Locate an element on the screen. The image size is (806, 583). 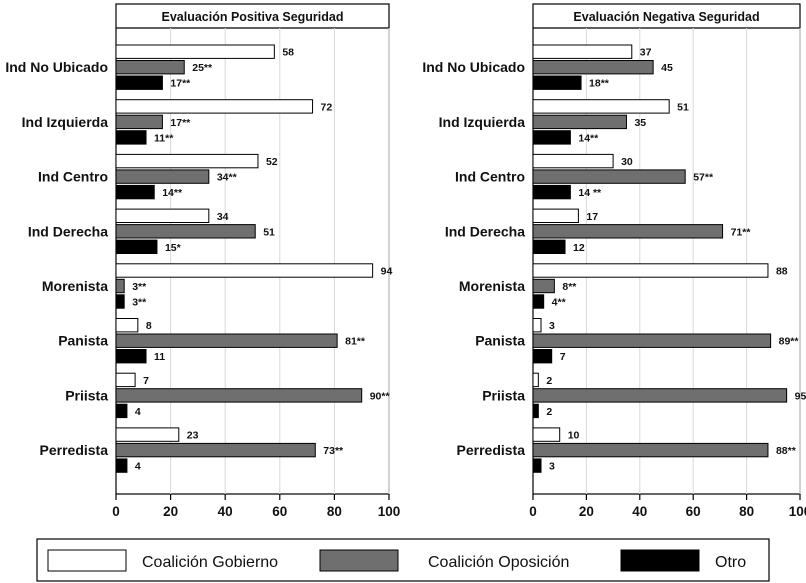
data-label: 15* is located at coordinates (173, 248).